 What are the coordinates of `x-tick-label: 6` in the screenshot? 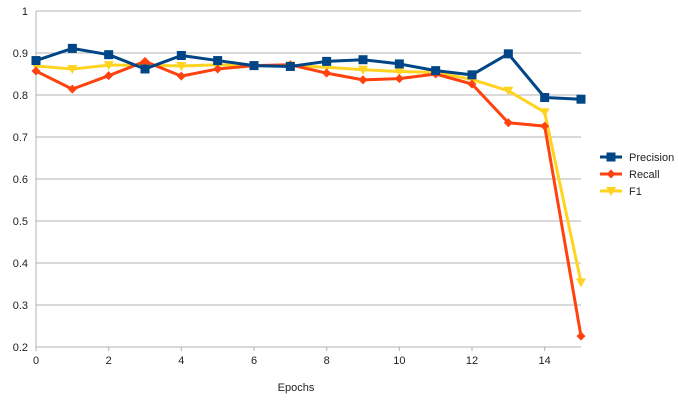 It's located at (254, 361).